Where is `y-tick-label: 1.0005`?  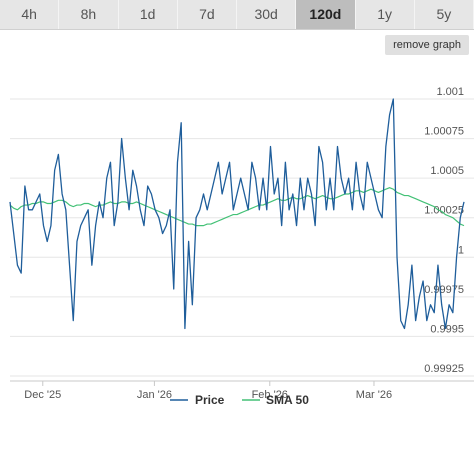
y-tick-label: 1.0005 is located at coordinates (447, 171).